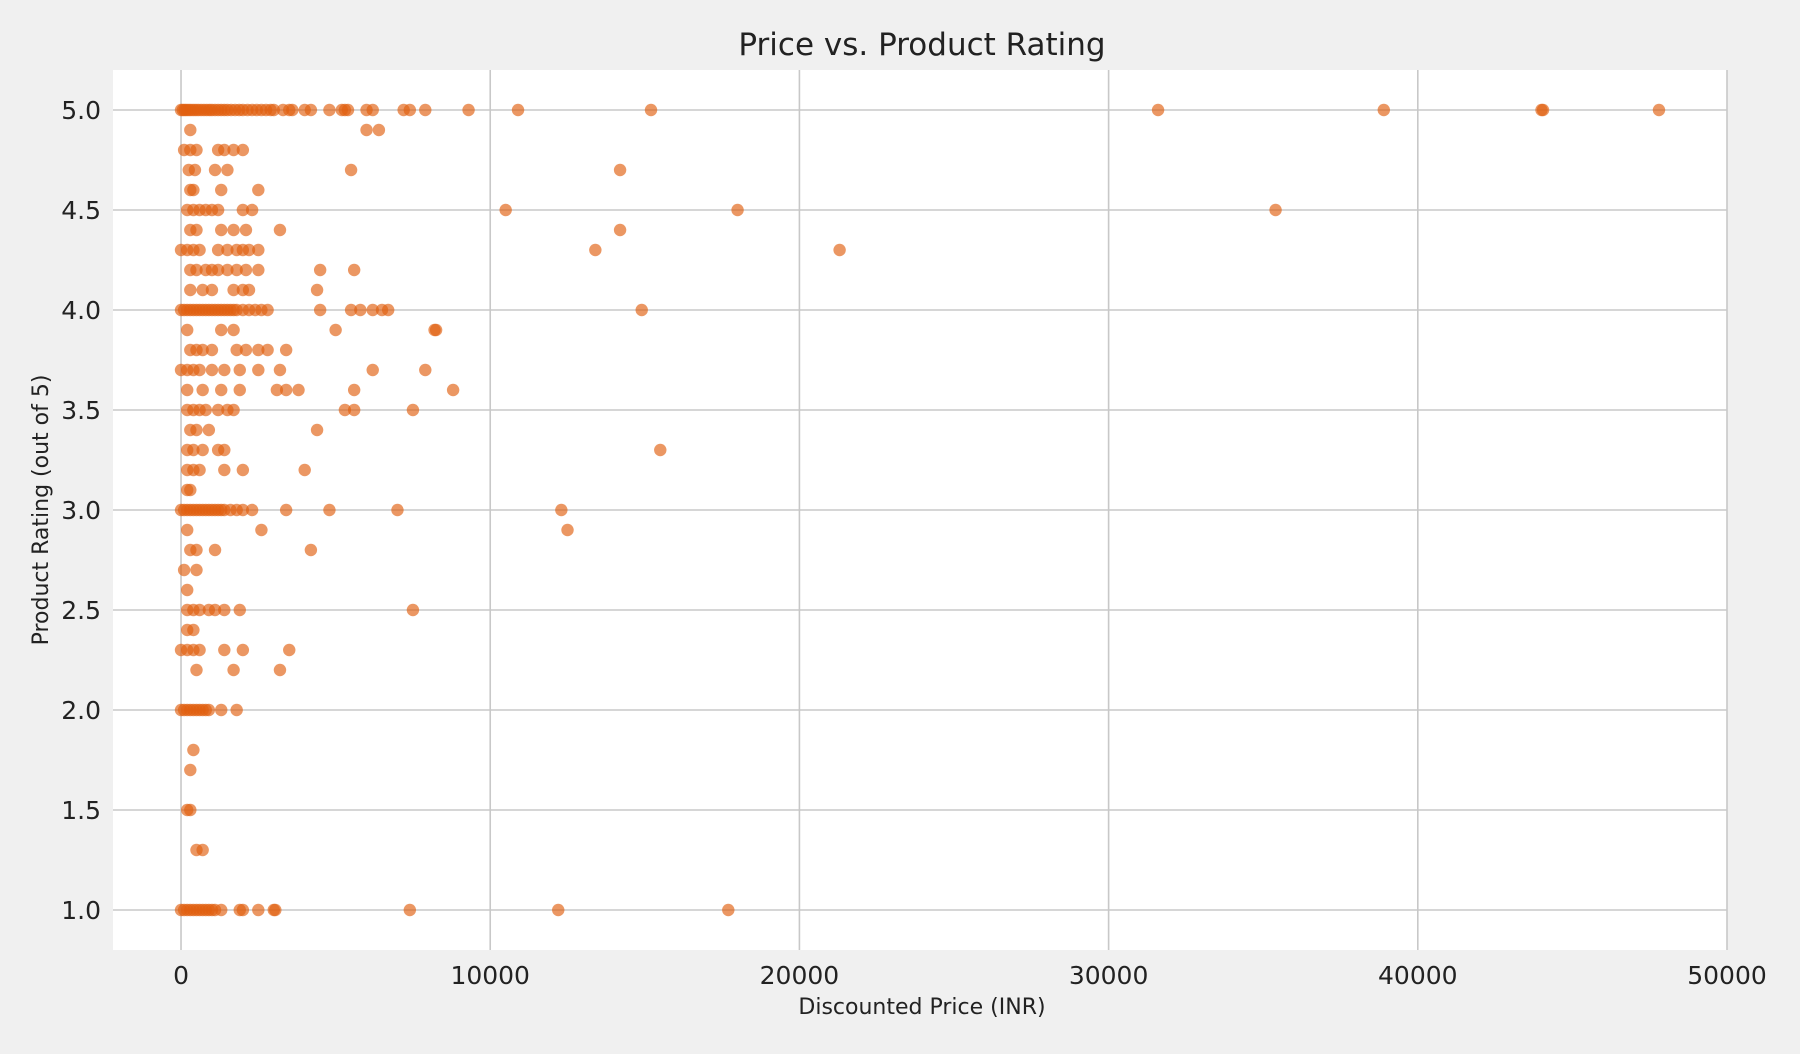 The height and width of the screenshot is (1054, 1800). Describe the element at coordinates (81, 610) in the screenshot. I see `y-tick-label: 2.5` at that location.